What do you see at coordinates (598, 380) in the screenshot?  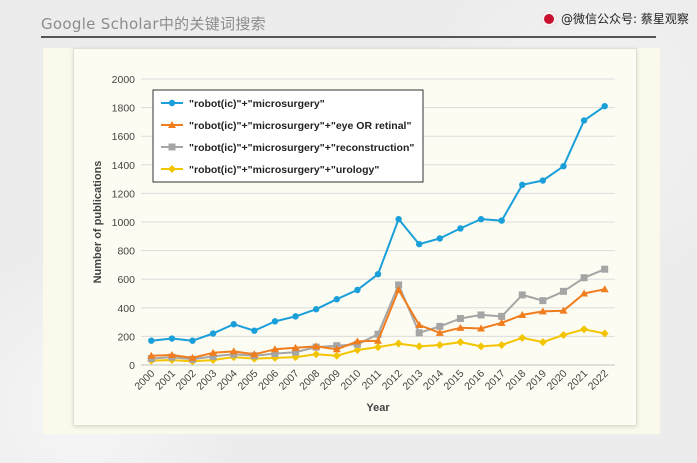 I see `x-tick-label: 2022` at bounding box center [598, 380].